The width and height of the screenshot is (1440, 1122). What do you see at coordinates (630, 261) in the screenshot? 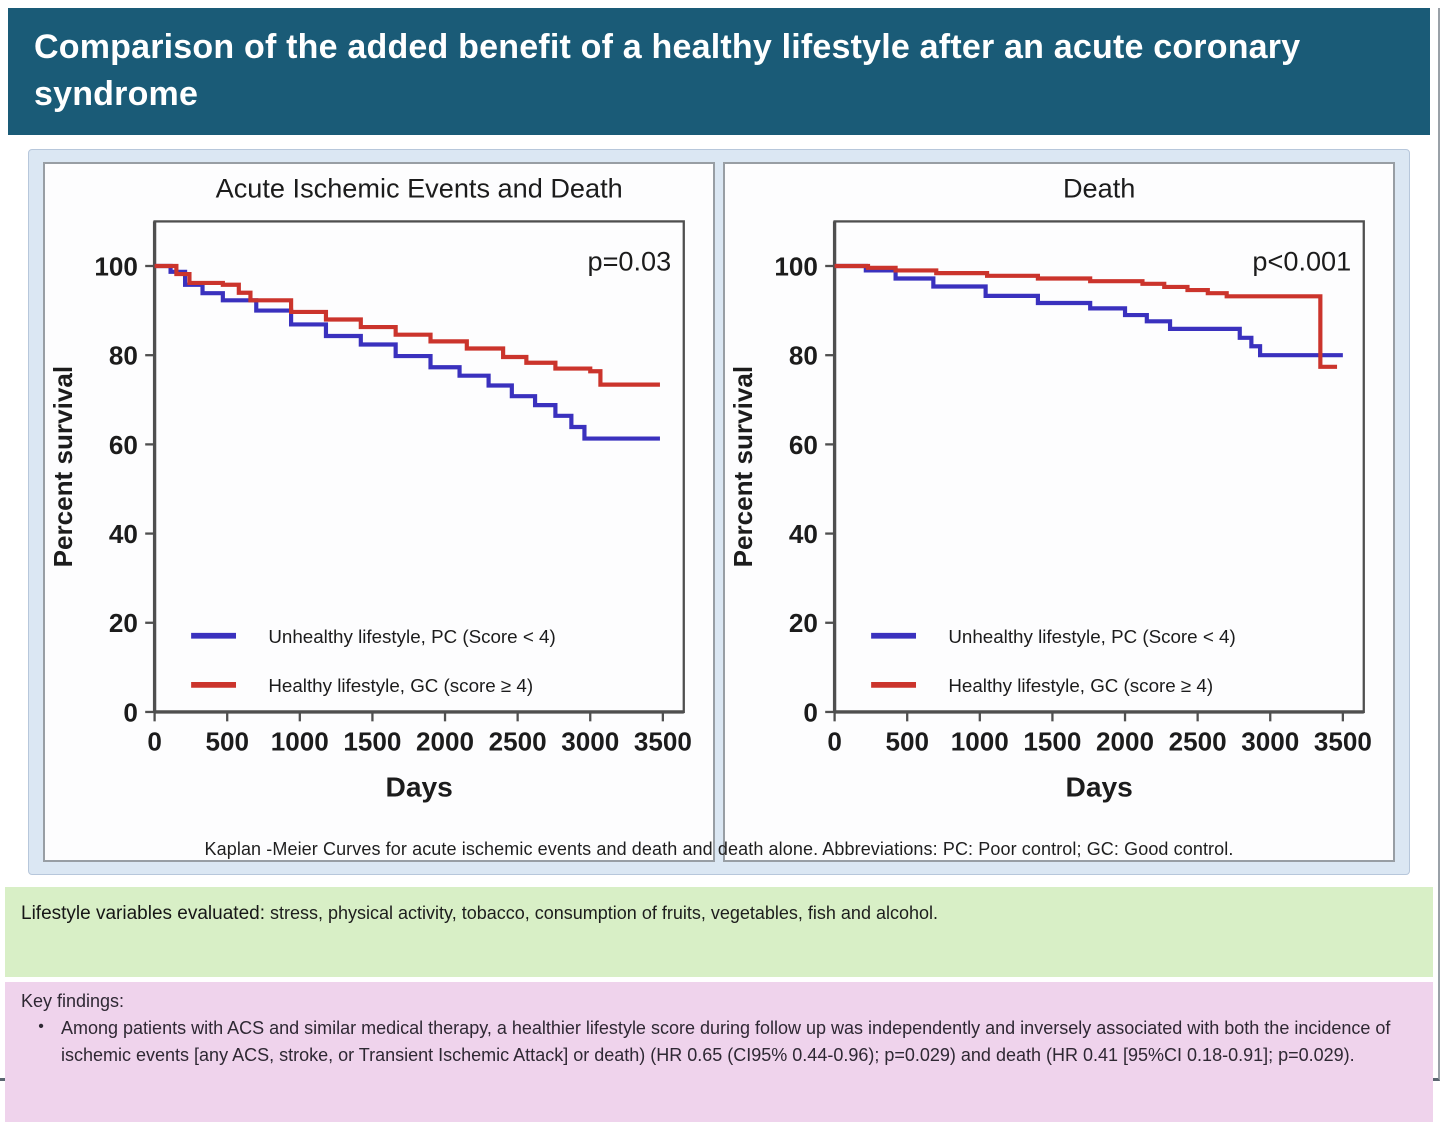
I see `p-value-label: p=0.03` at bounding box center [630, 261].